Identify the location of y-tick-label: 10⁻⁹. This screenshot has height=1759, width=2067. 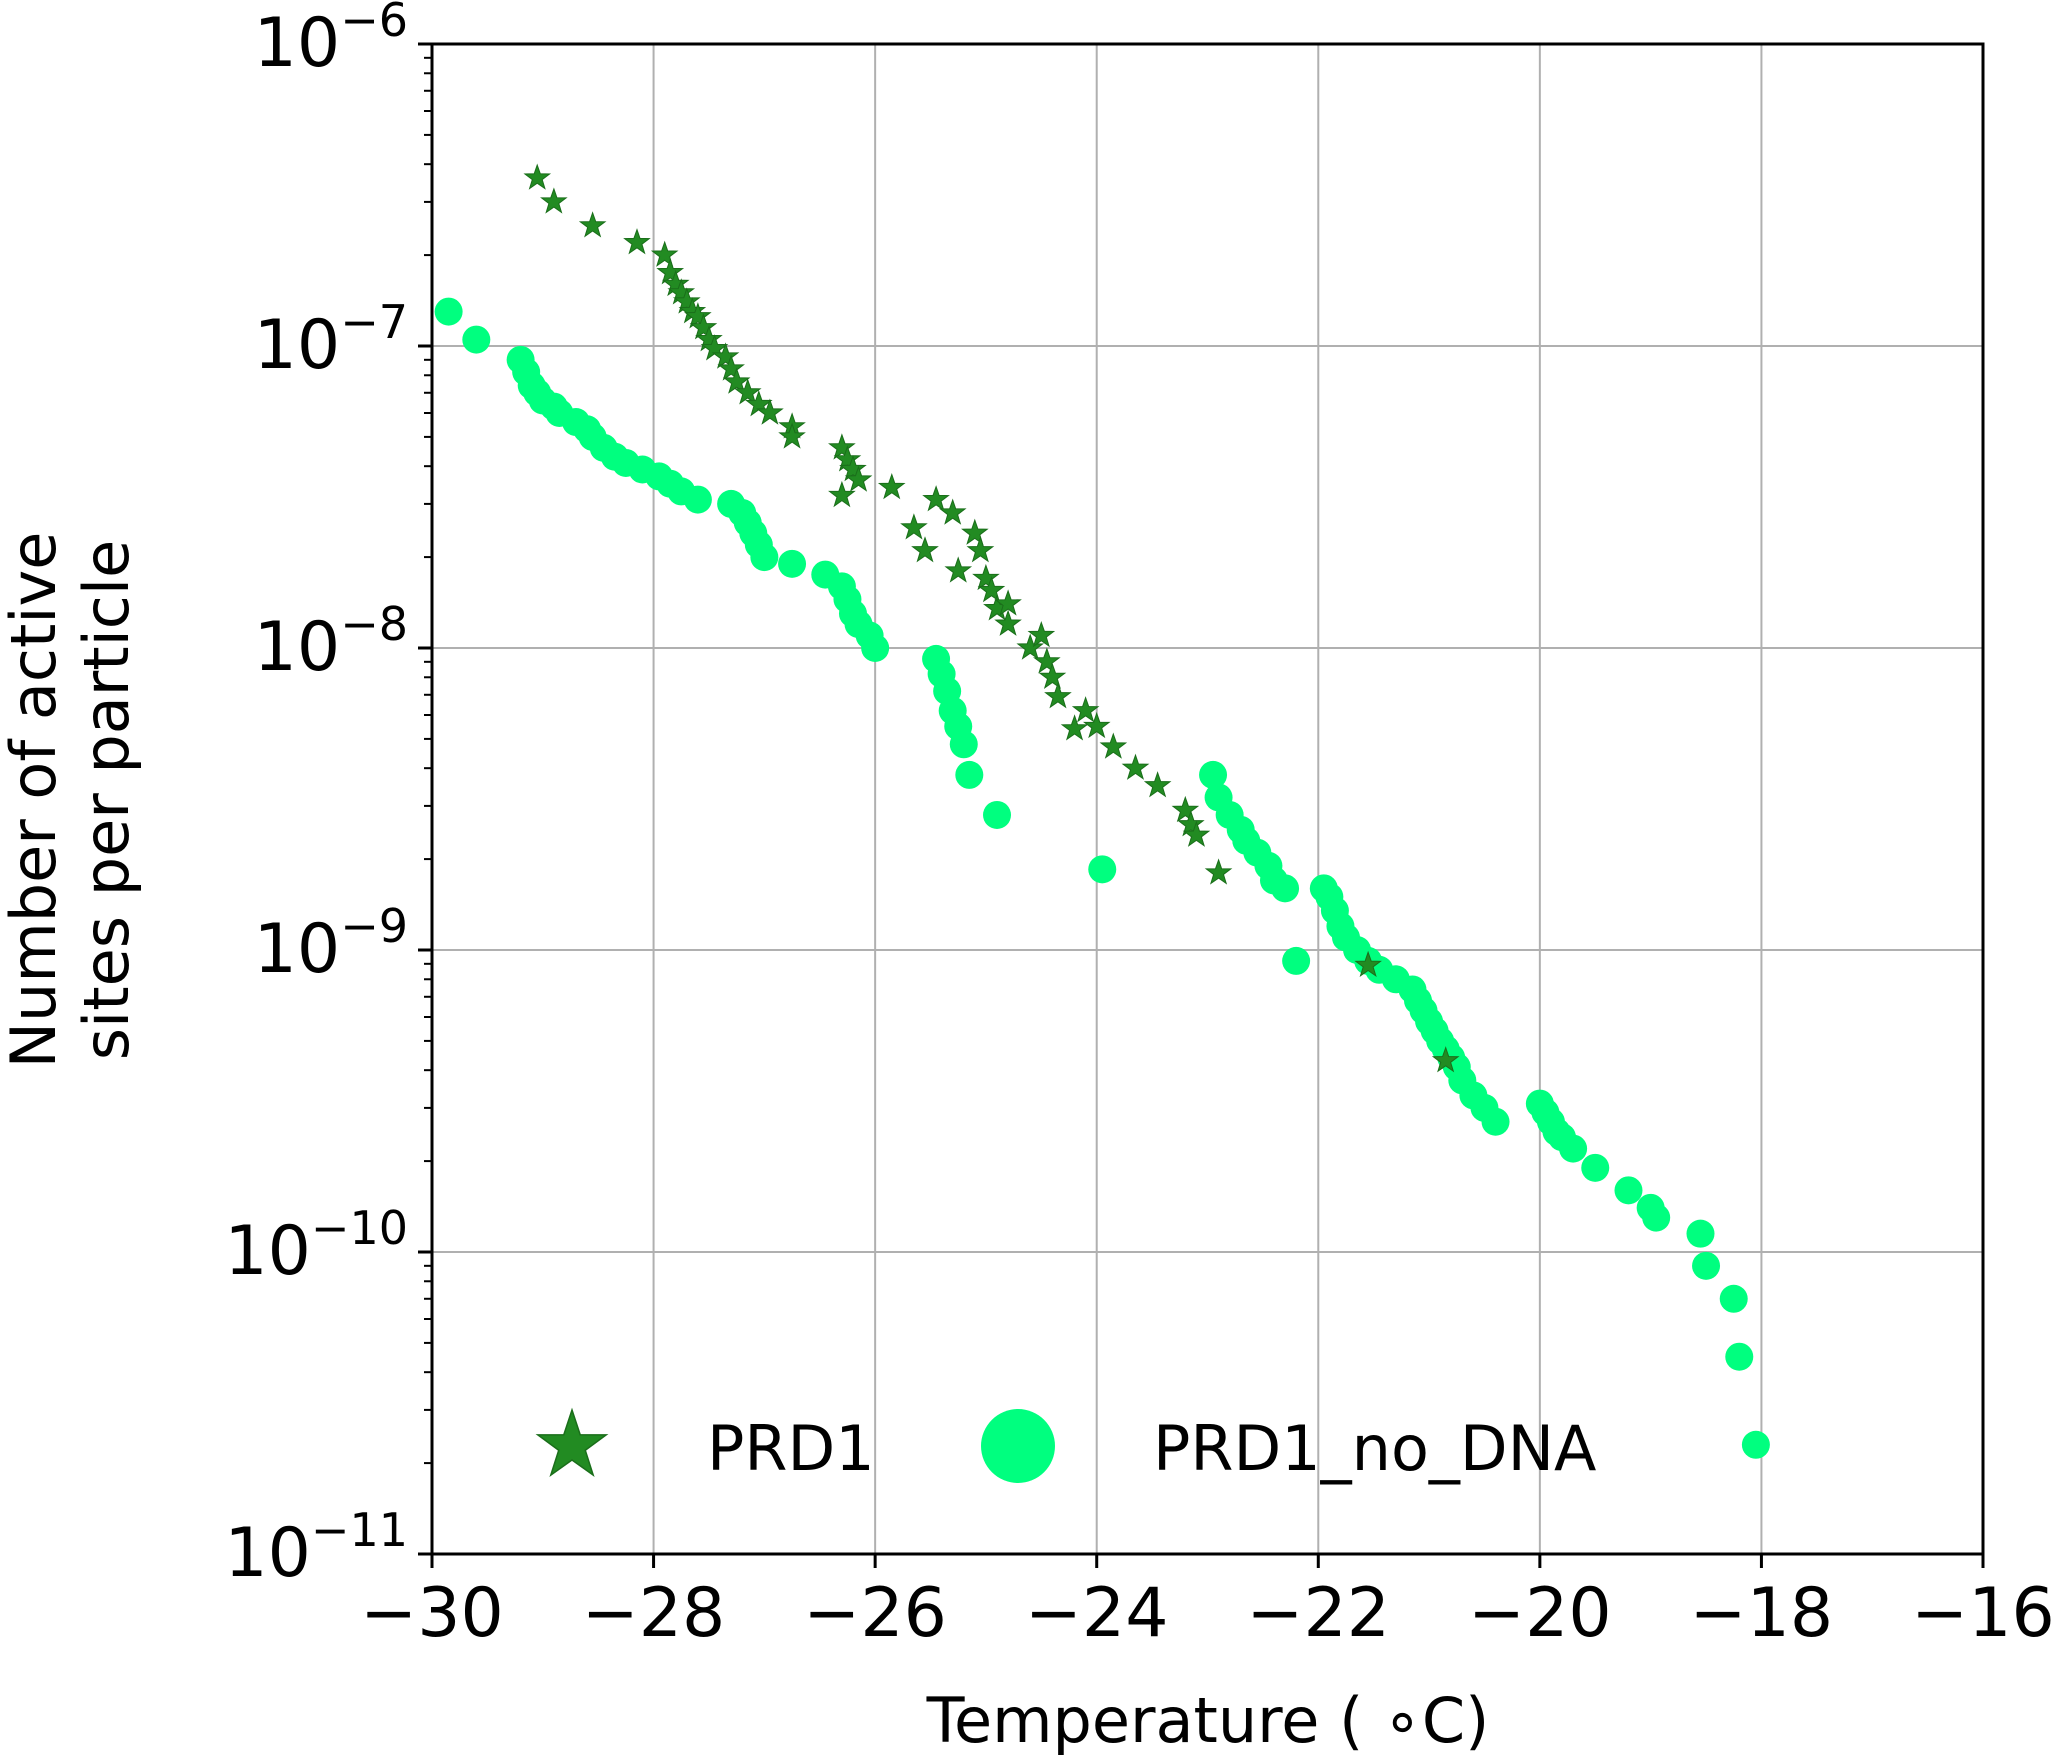
(331, 944).